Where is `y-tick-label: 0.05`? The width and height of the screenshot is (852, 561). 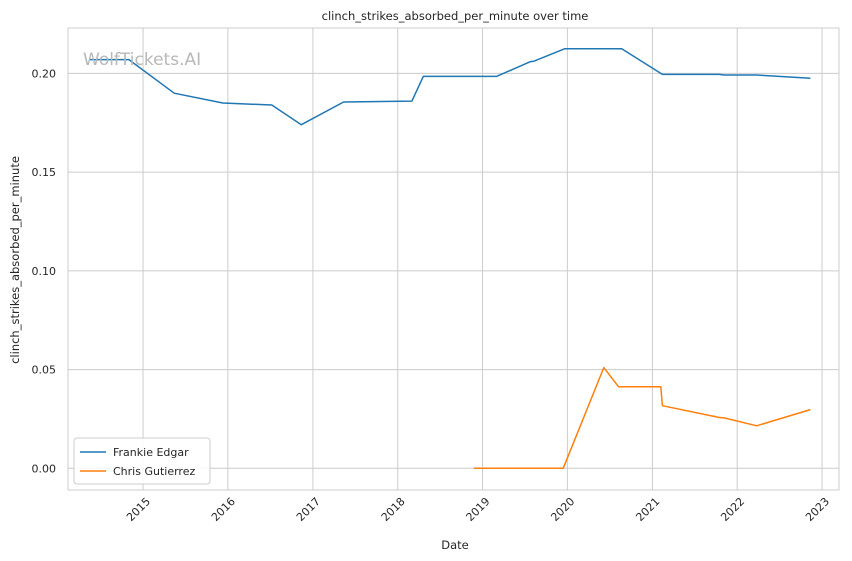
y-tick-label: 0.05 is located at coordinates (44, 370).